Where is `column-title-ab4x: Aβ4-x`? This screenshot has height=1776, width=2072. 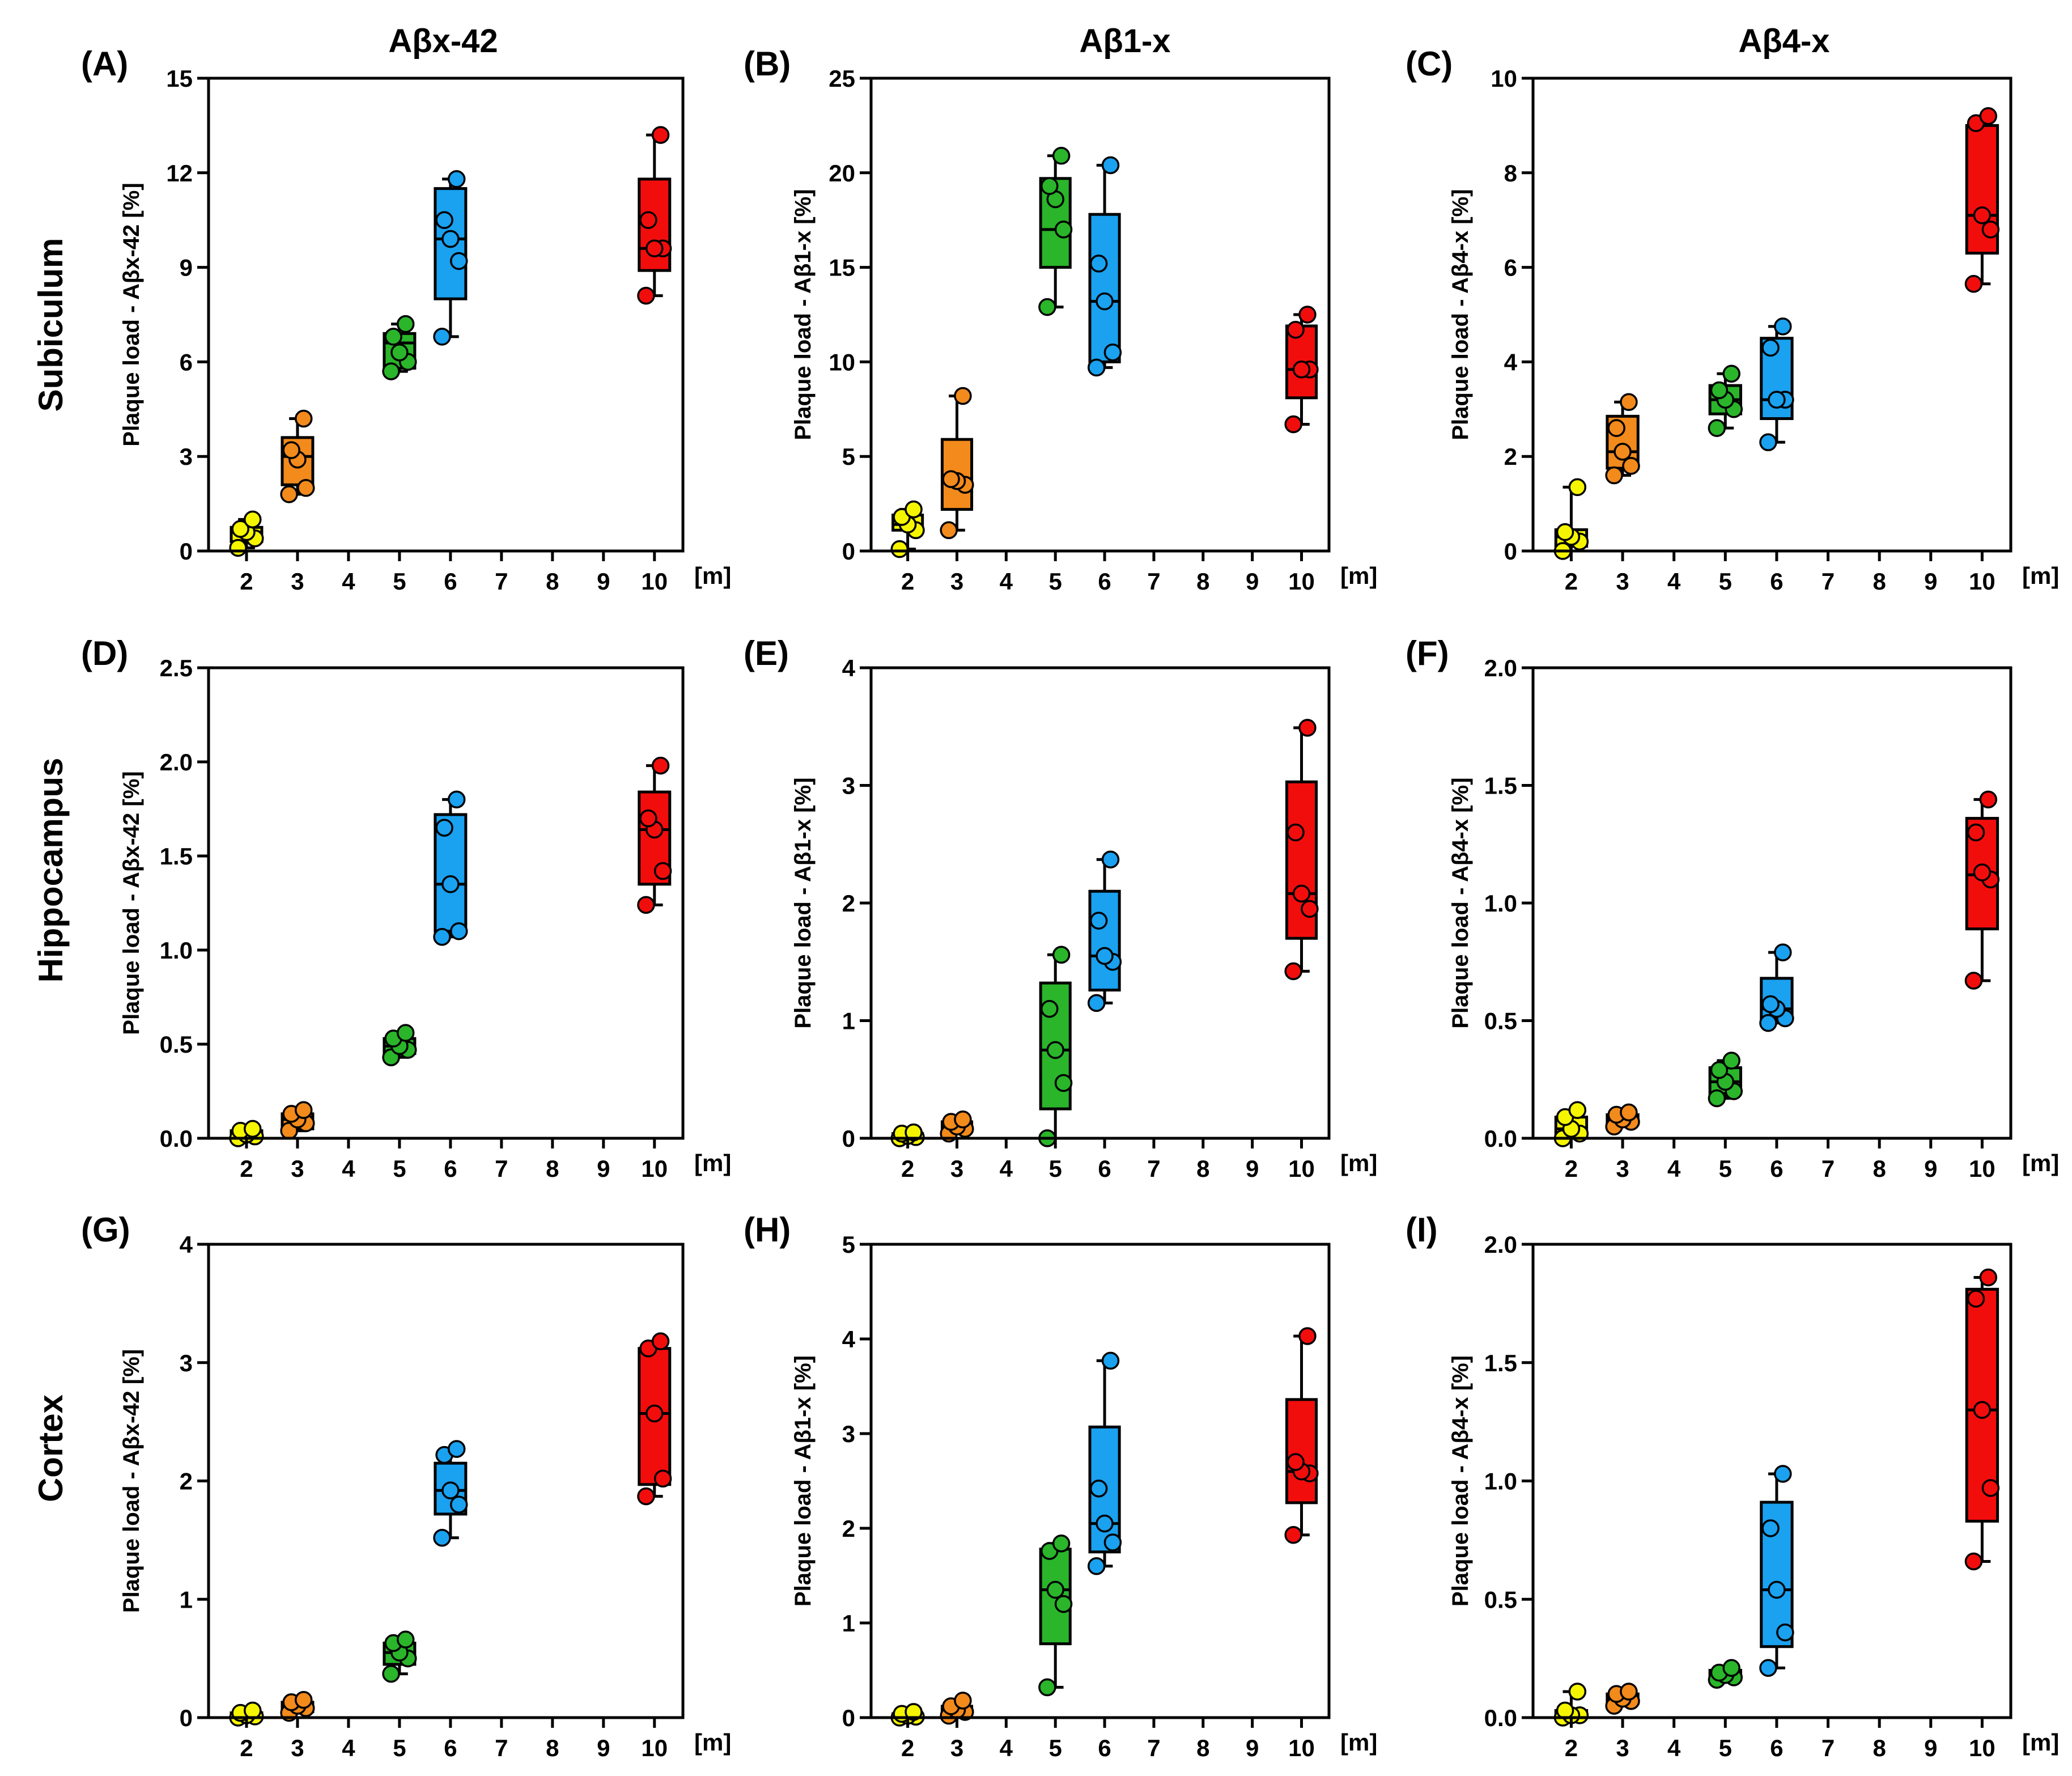
column-title-ab4x: Aβ4-x is located at coordinates (1783, 42).